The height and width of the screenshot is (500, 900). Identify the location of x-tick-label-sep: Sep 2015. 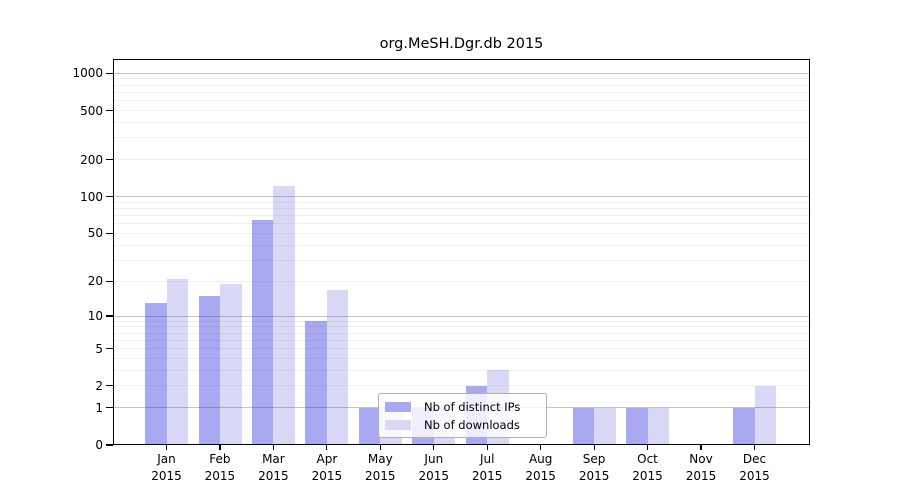
(594, 467).